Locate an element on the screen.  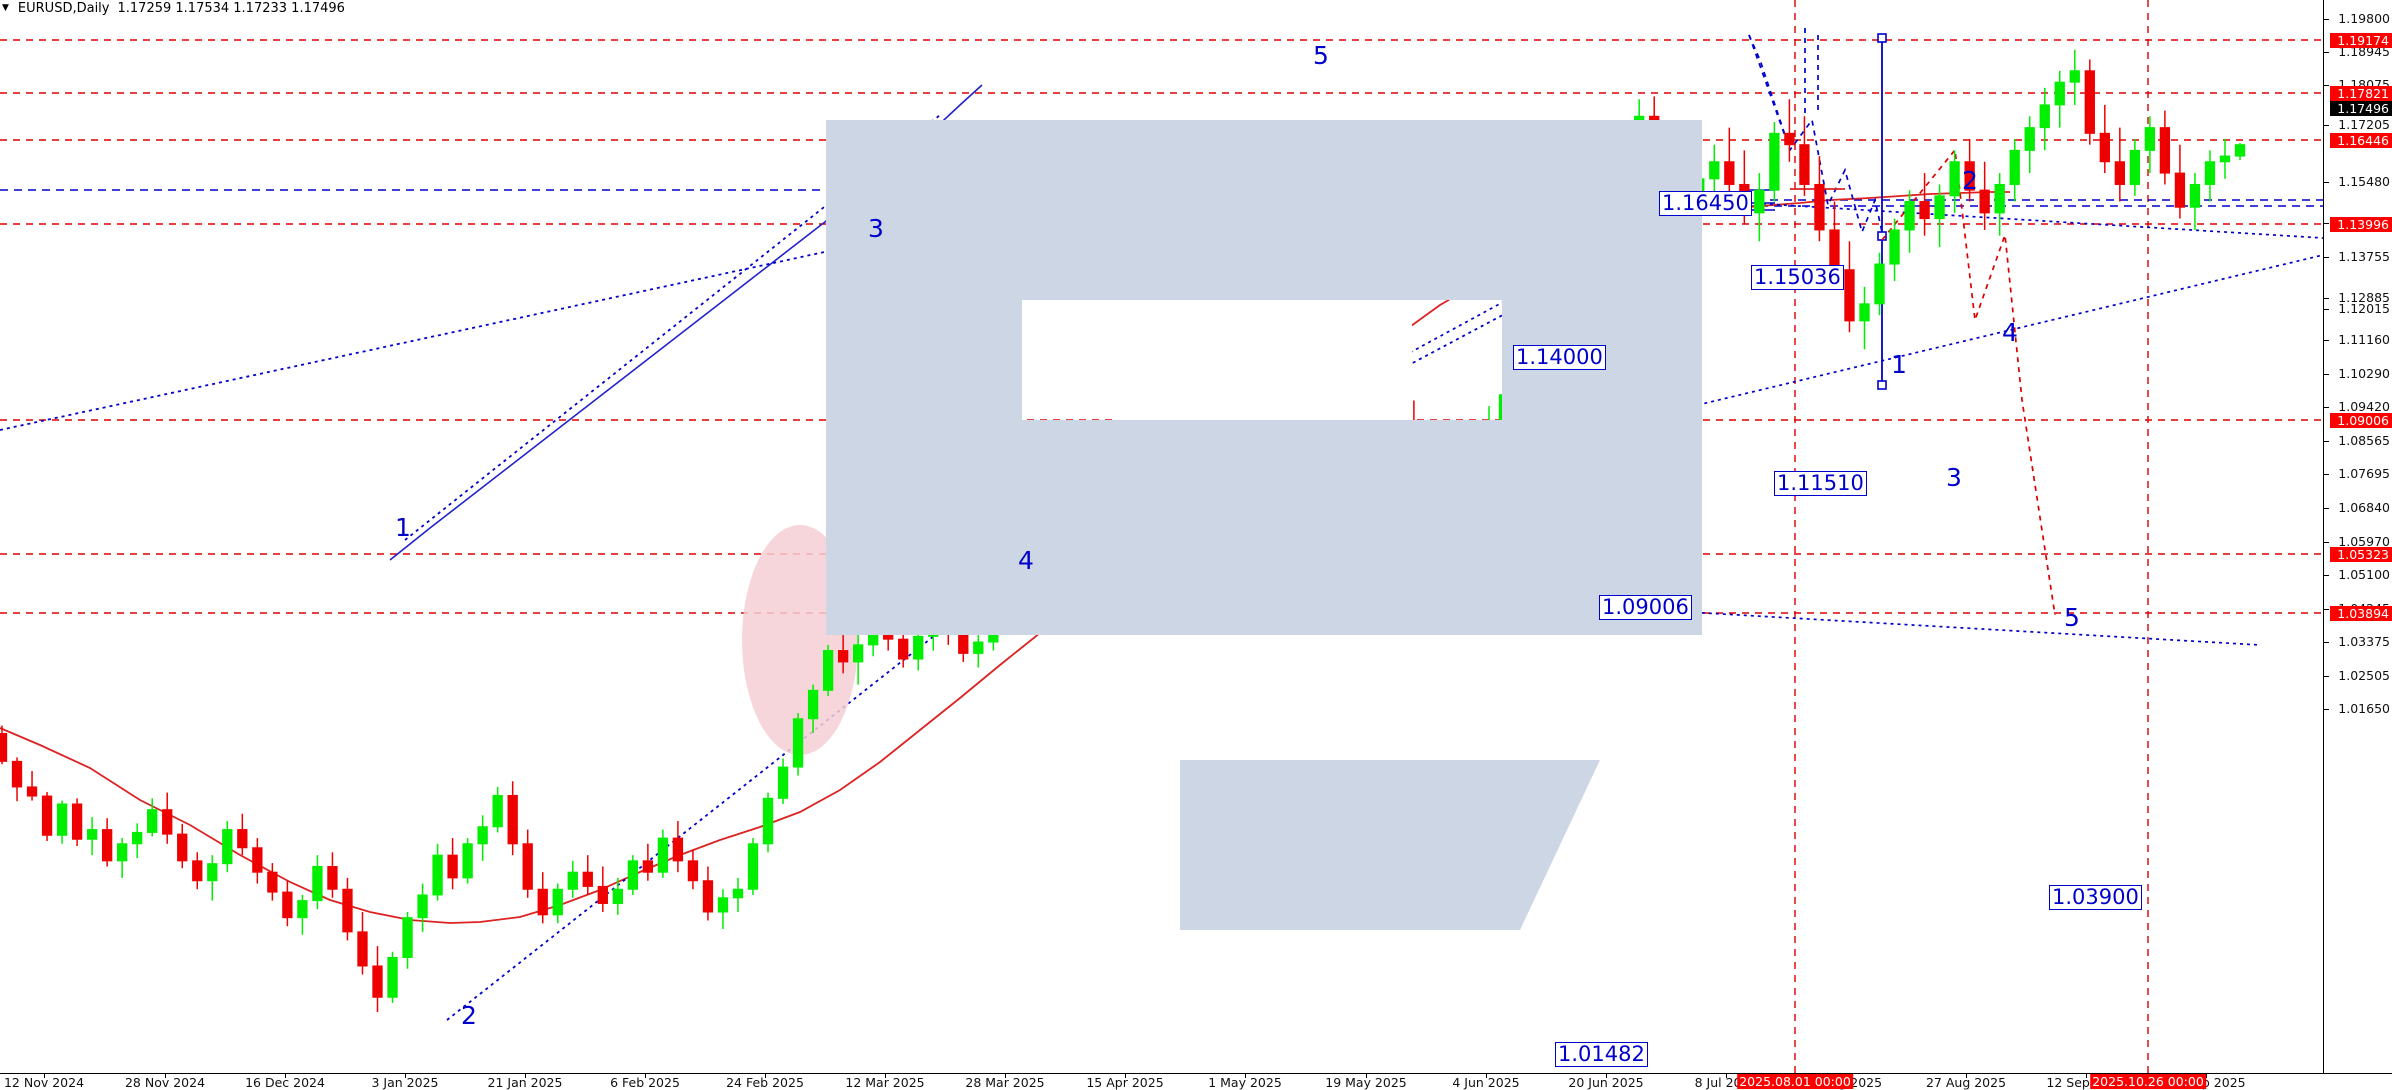
price-tick-label: 1.05100 is located at coordinates (2364, 574).